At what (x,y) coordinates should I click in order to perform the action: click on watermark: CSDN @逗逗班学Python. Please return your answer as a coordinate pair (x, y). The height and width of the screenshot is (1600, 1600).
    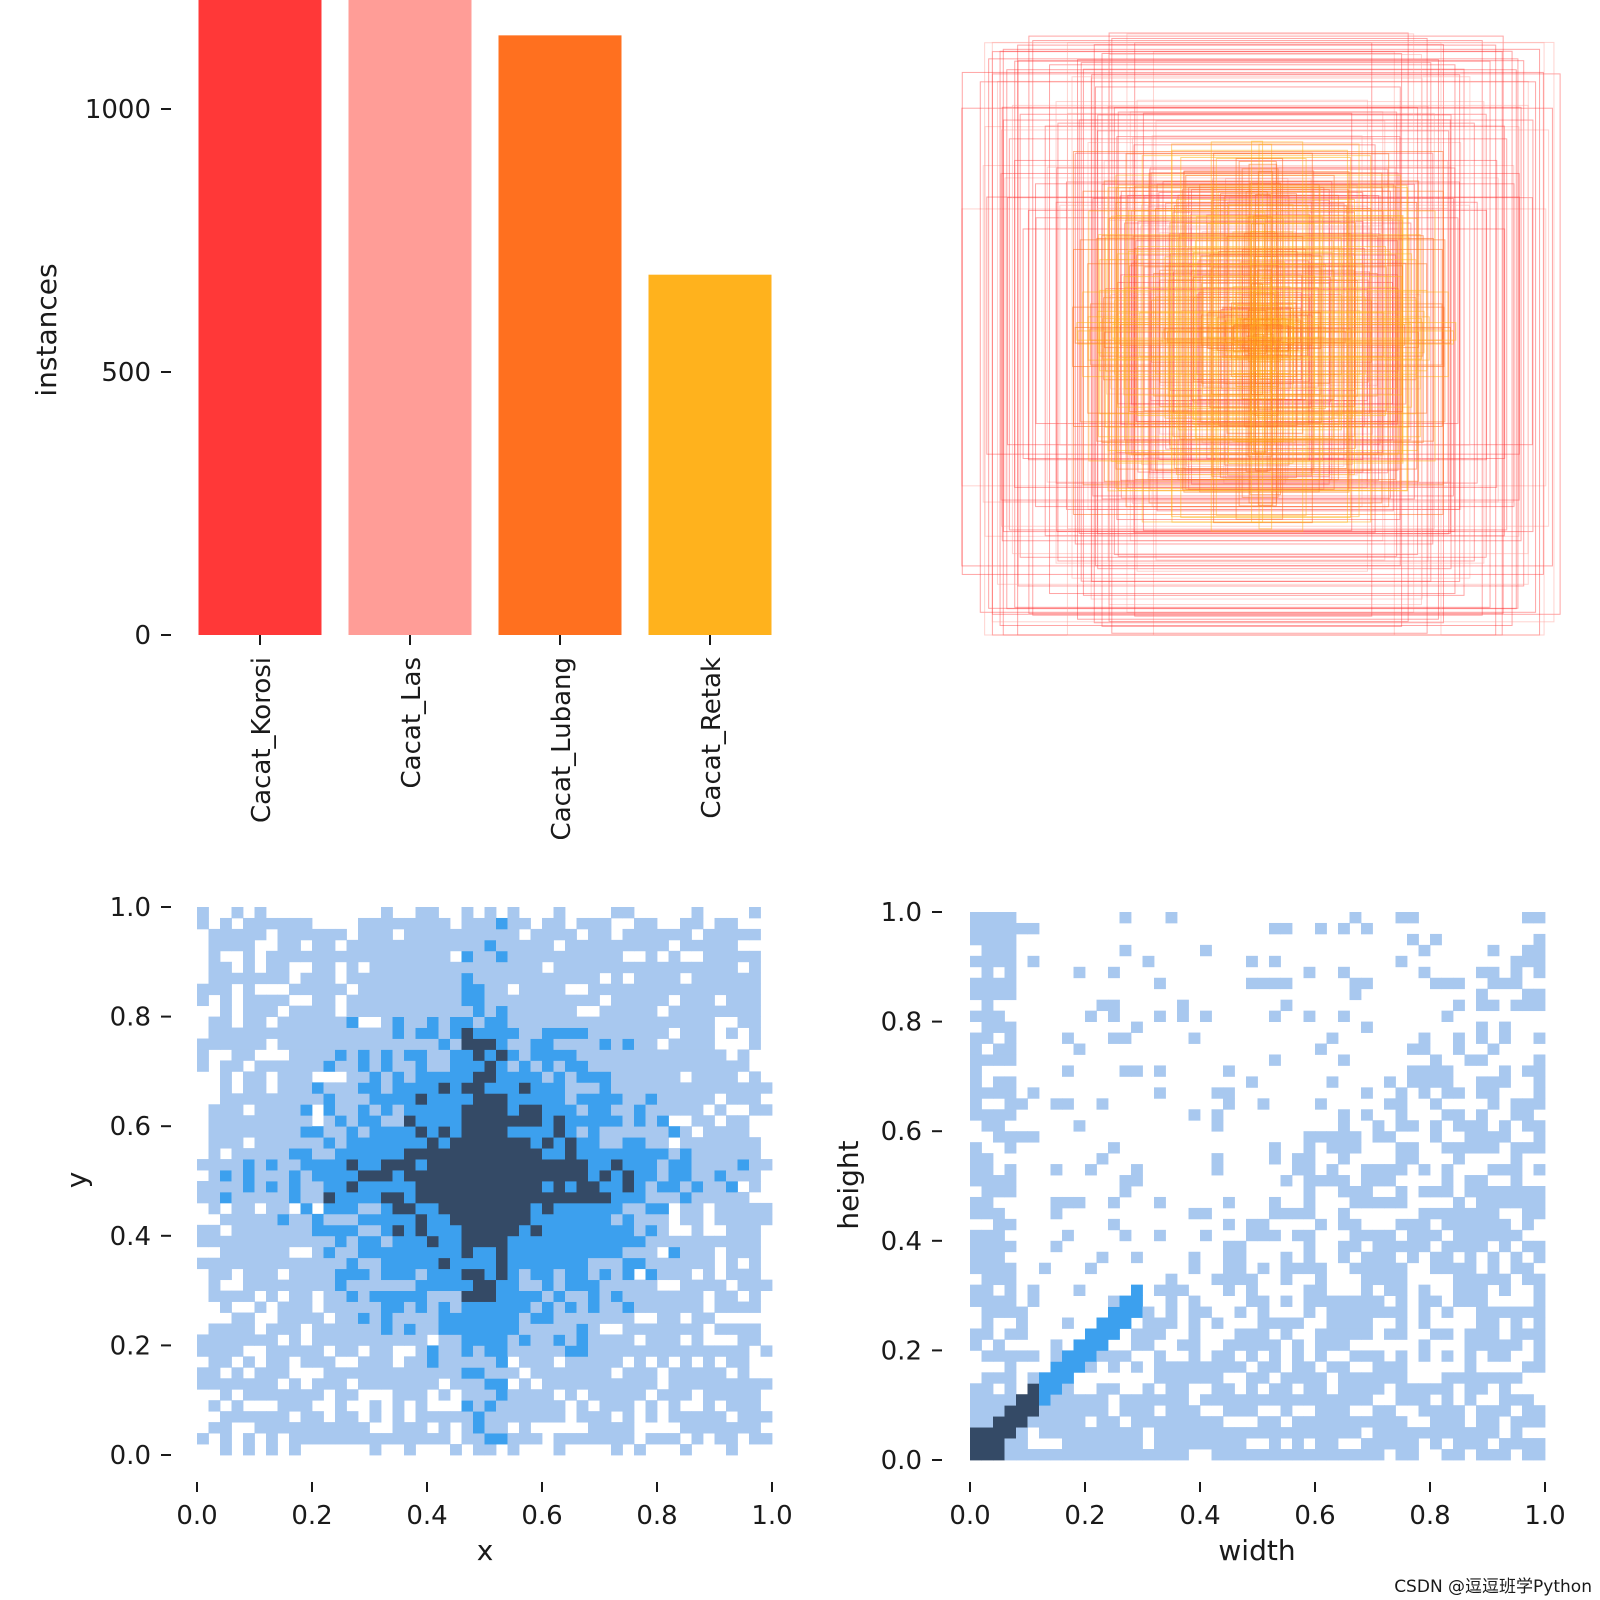
    Looking at the image, I should click on (1493, 1587).